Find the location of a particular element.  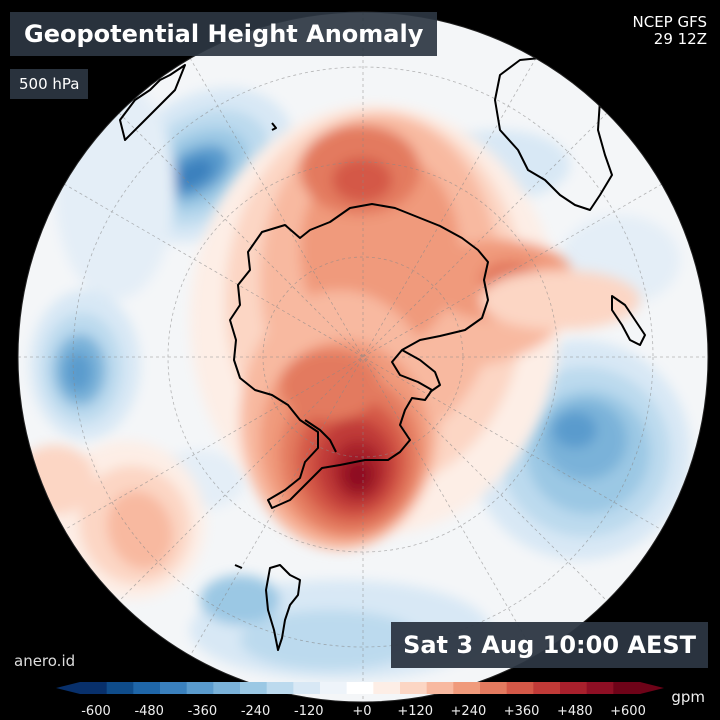

africa-coastline is located at coordinates (152, 102).